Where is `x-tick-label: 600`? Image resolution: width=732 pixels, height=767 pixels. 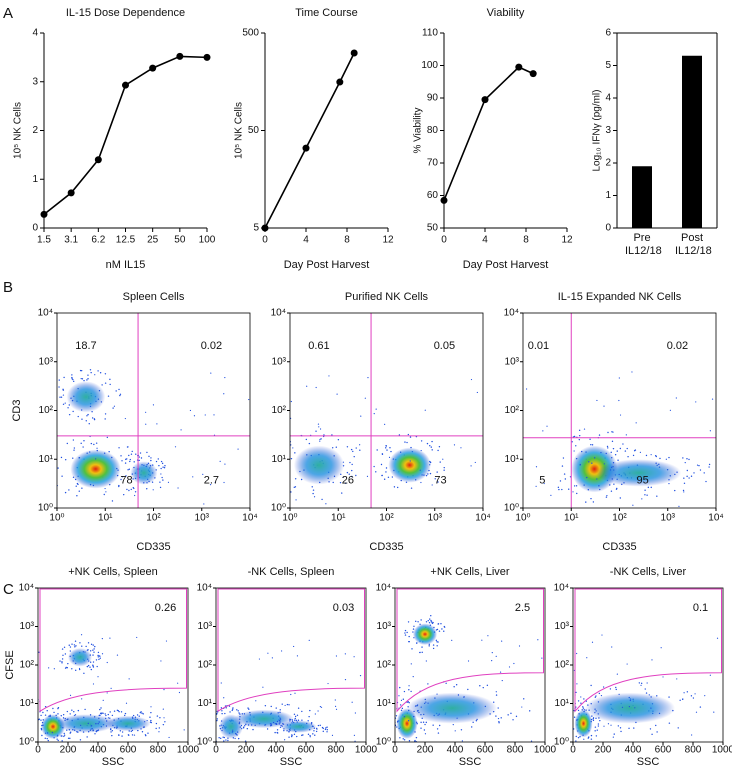
x-tick-label: 600 is located at coordinates (663, 750).